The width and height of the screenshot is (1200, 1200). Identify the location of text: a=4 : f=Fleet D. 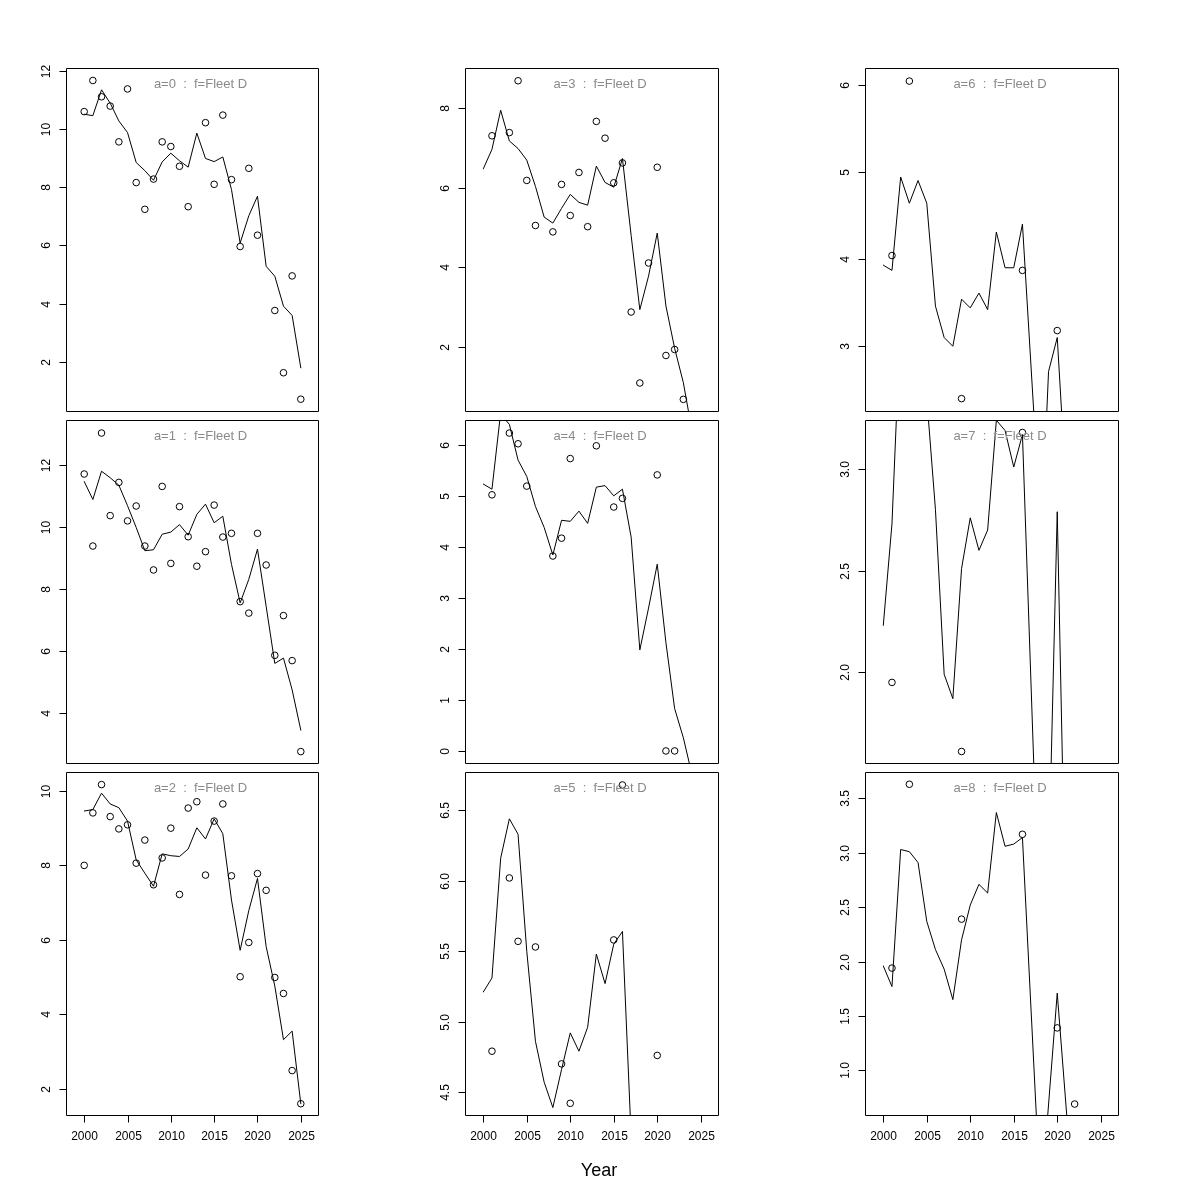
(600, 435).